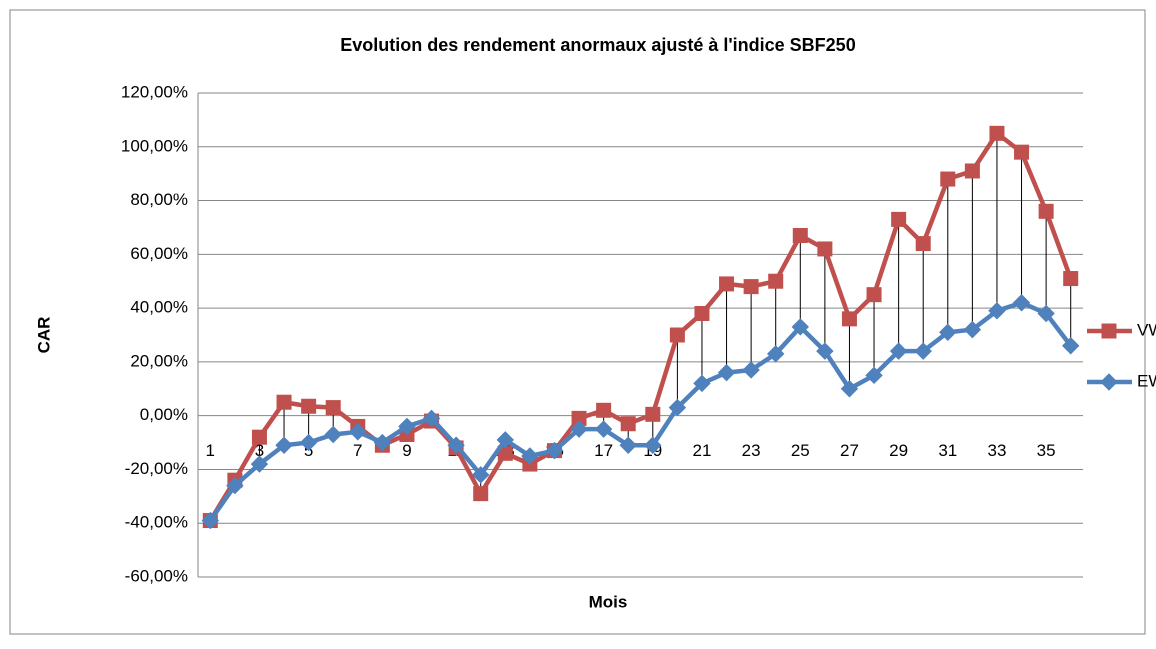  I want to click on y-tick-label: 60,00%, so click(159, 253).